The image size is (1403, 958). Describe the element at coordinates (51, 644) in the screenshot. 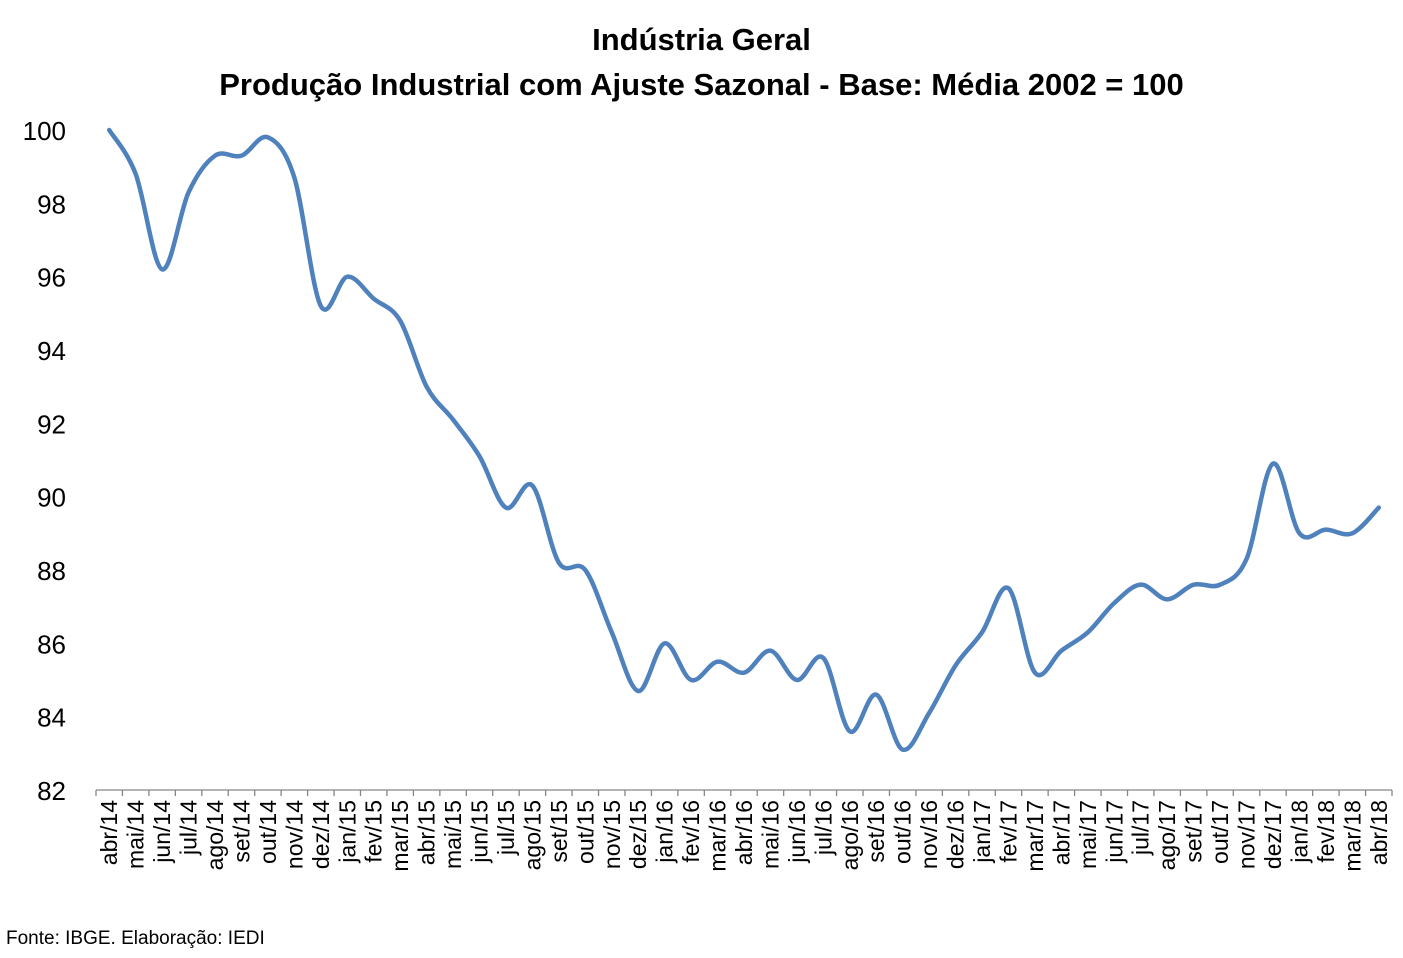

I see `y-tick-label: 86` at that location.